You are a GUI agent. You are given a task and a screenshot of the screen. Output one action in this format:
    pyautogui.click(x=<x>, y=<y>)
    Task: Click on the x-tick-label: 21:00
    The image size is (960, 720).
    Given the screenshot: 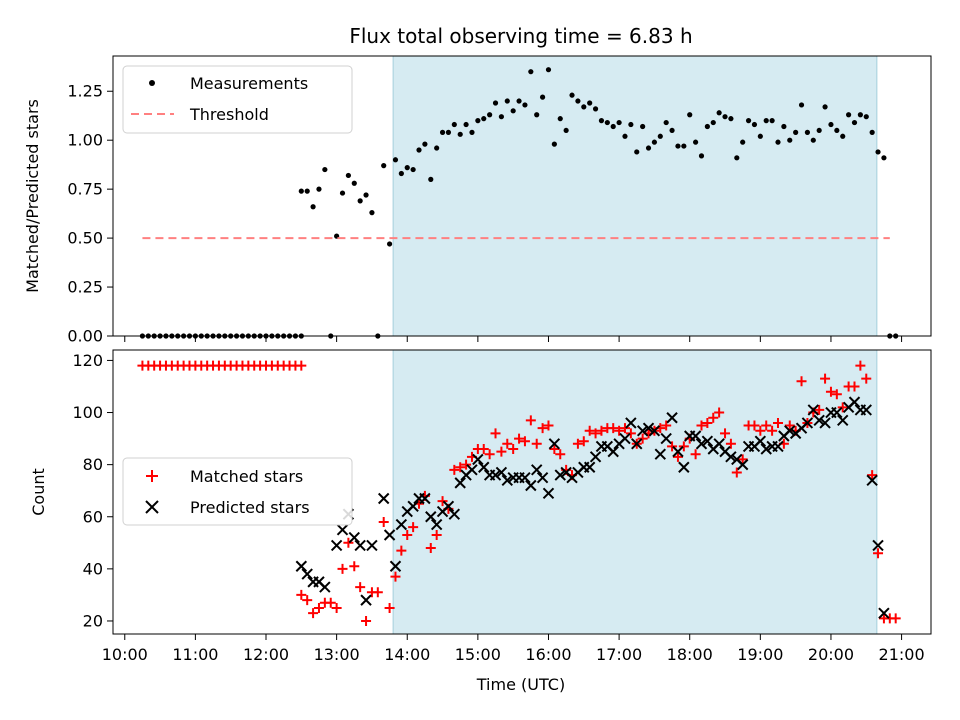 What is the action you would take?
    pyautogui.click(x=902, y=654)
    